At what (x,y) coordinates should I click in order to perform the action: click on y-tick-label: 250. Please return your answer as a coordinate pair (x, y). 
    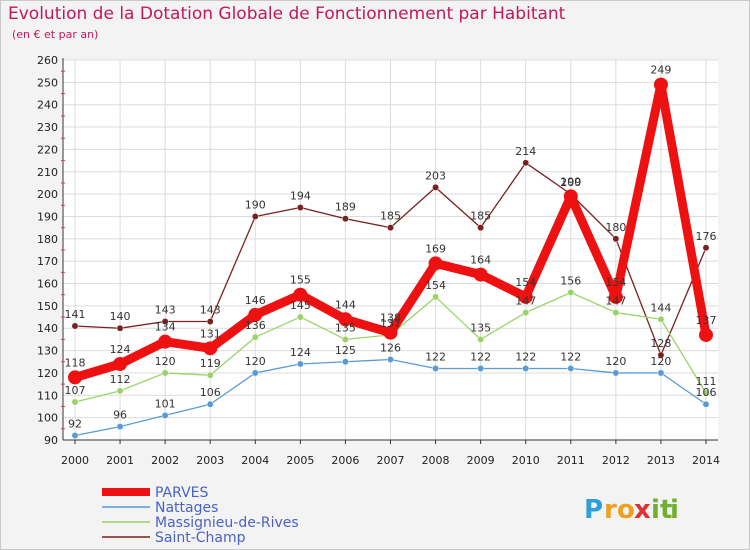
    Looking at the image, I should click on (47, 82).